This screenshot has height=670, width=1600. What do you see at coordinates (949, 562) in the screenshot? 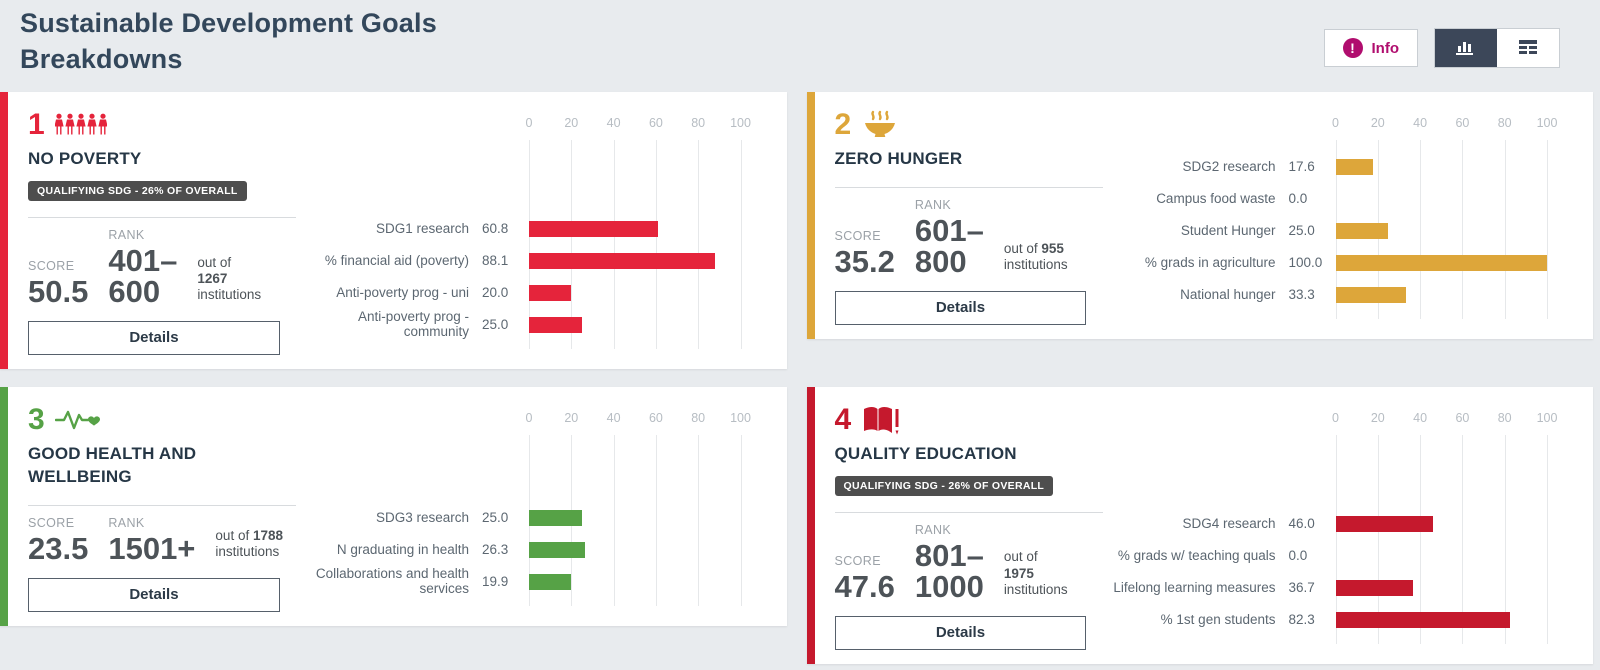
I see `rank-stat: RANK 801– 1000` at bounding box center [949, 562].